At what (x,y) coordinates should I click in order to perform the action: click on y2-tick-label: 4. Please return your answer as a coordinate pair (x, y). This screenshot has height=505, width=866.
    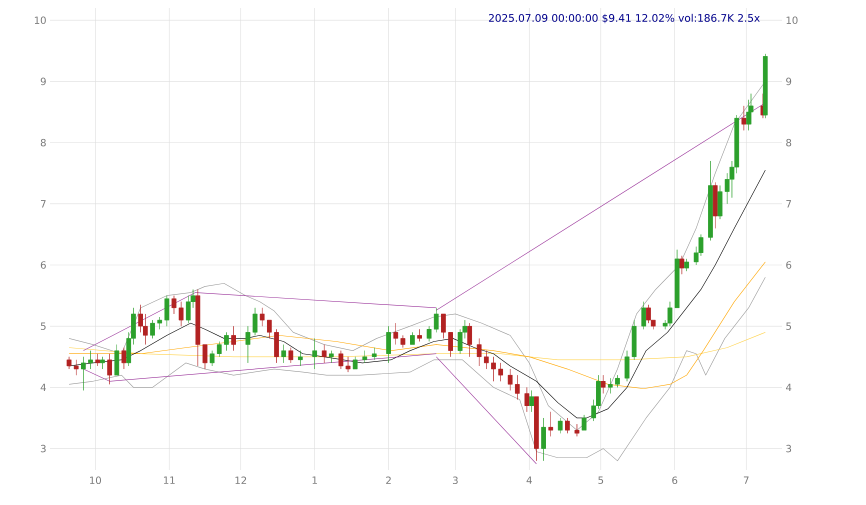
    Looking at the image, I should click on (789, 388).